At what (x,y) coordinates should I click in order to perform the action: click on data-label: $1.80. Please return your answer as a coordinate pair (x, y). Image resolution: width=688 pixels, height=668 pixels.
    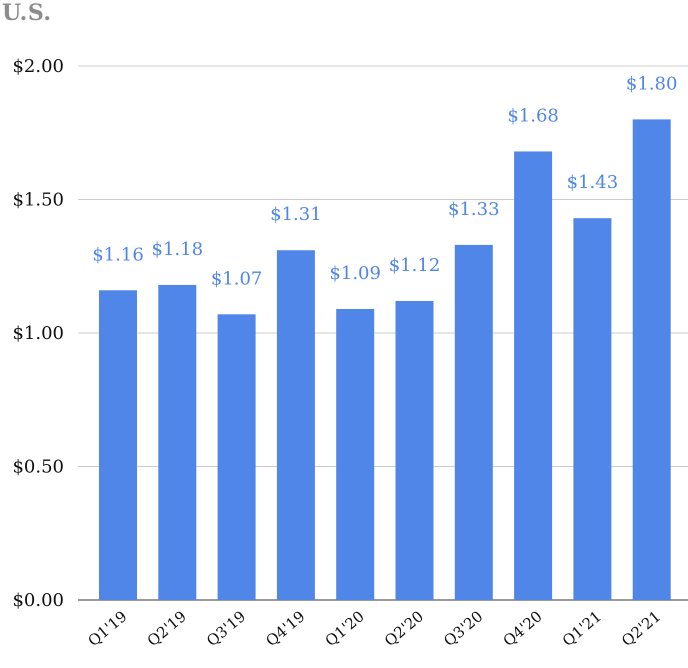
    Looking at the image, I should click on (652, 83).